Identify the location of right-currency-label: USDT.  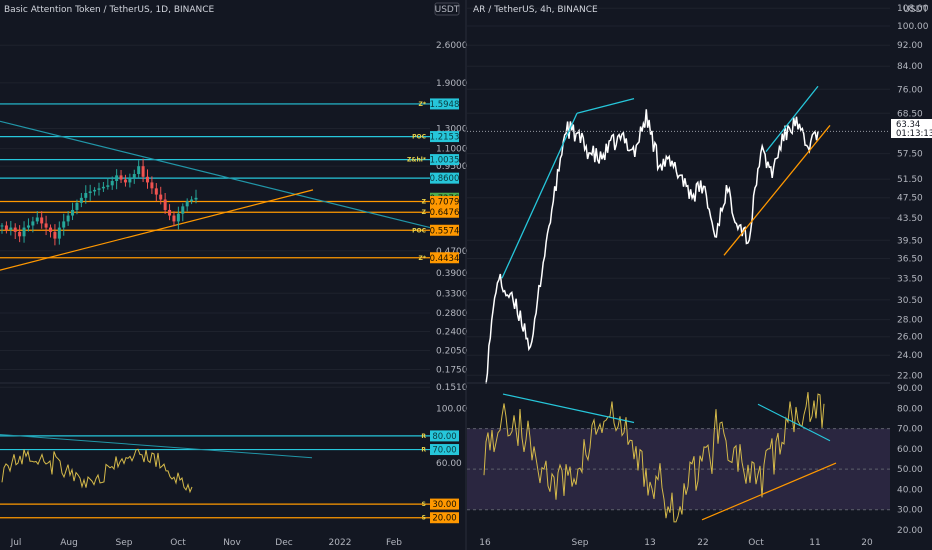
(915, 10).